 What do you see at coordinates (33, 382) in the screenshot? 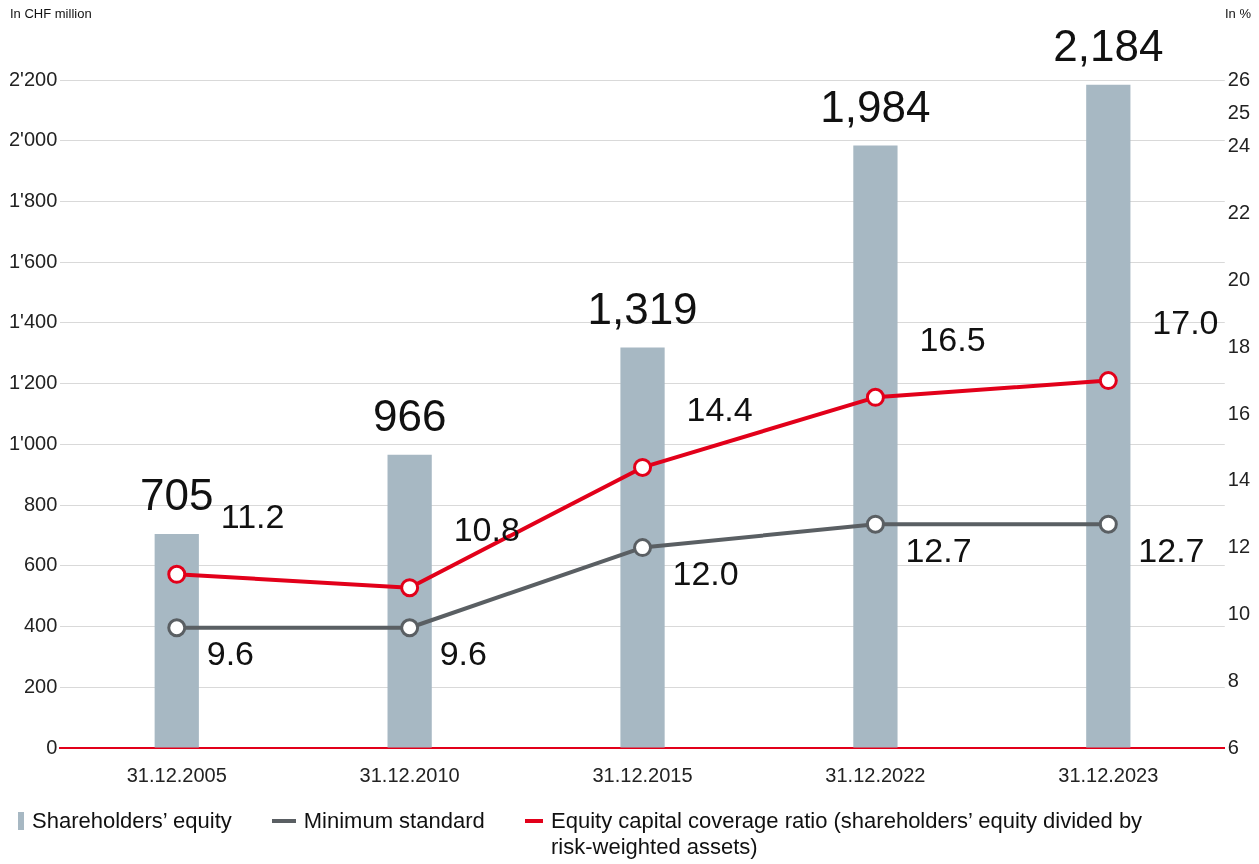
I see `y-tick-label: 1'200` at bounding box center [33, 382].